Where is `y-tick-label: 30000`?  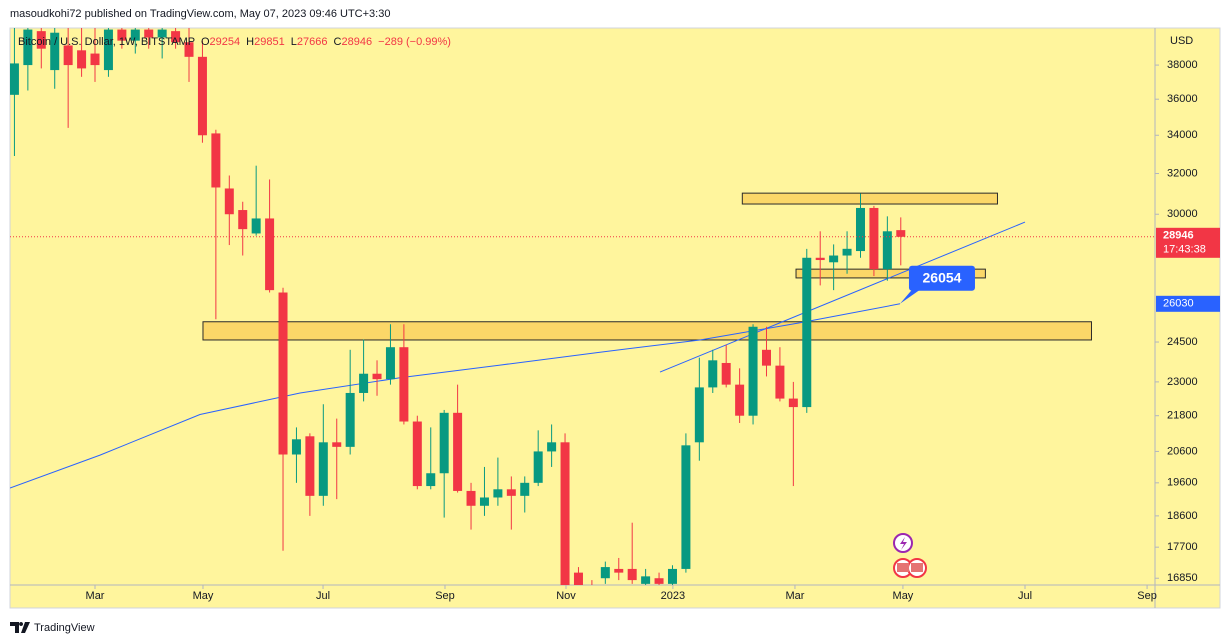
y-tick-label: 30000 is located at coordinates (1182, 214).